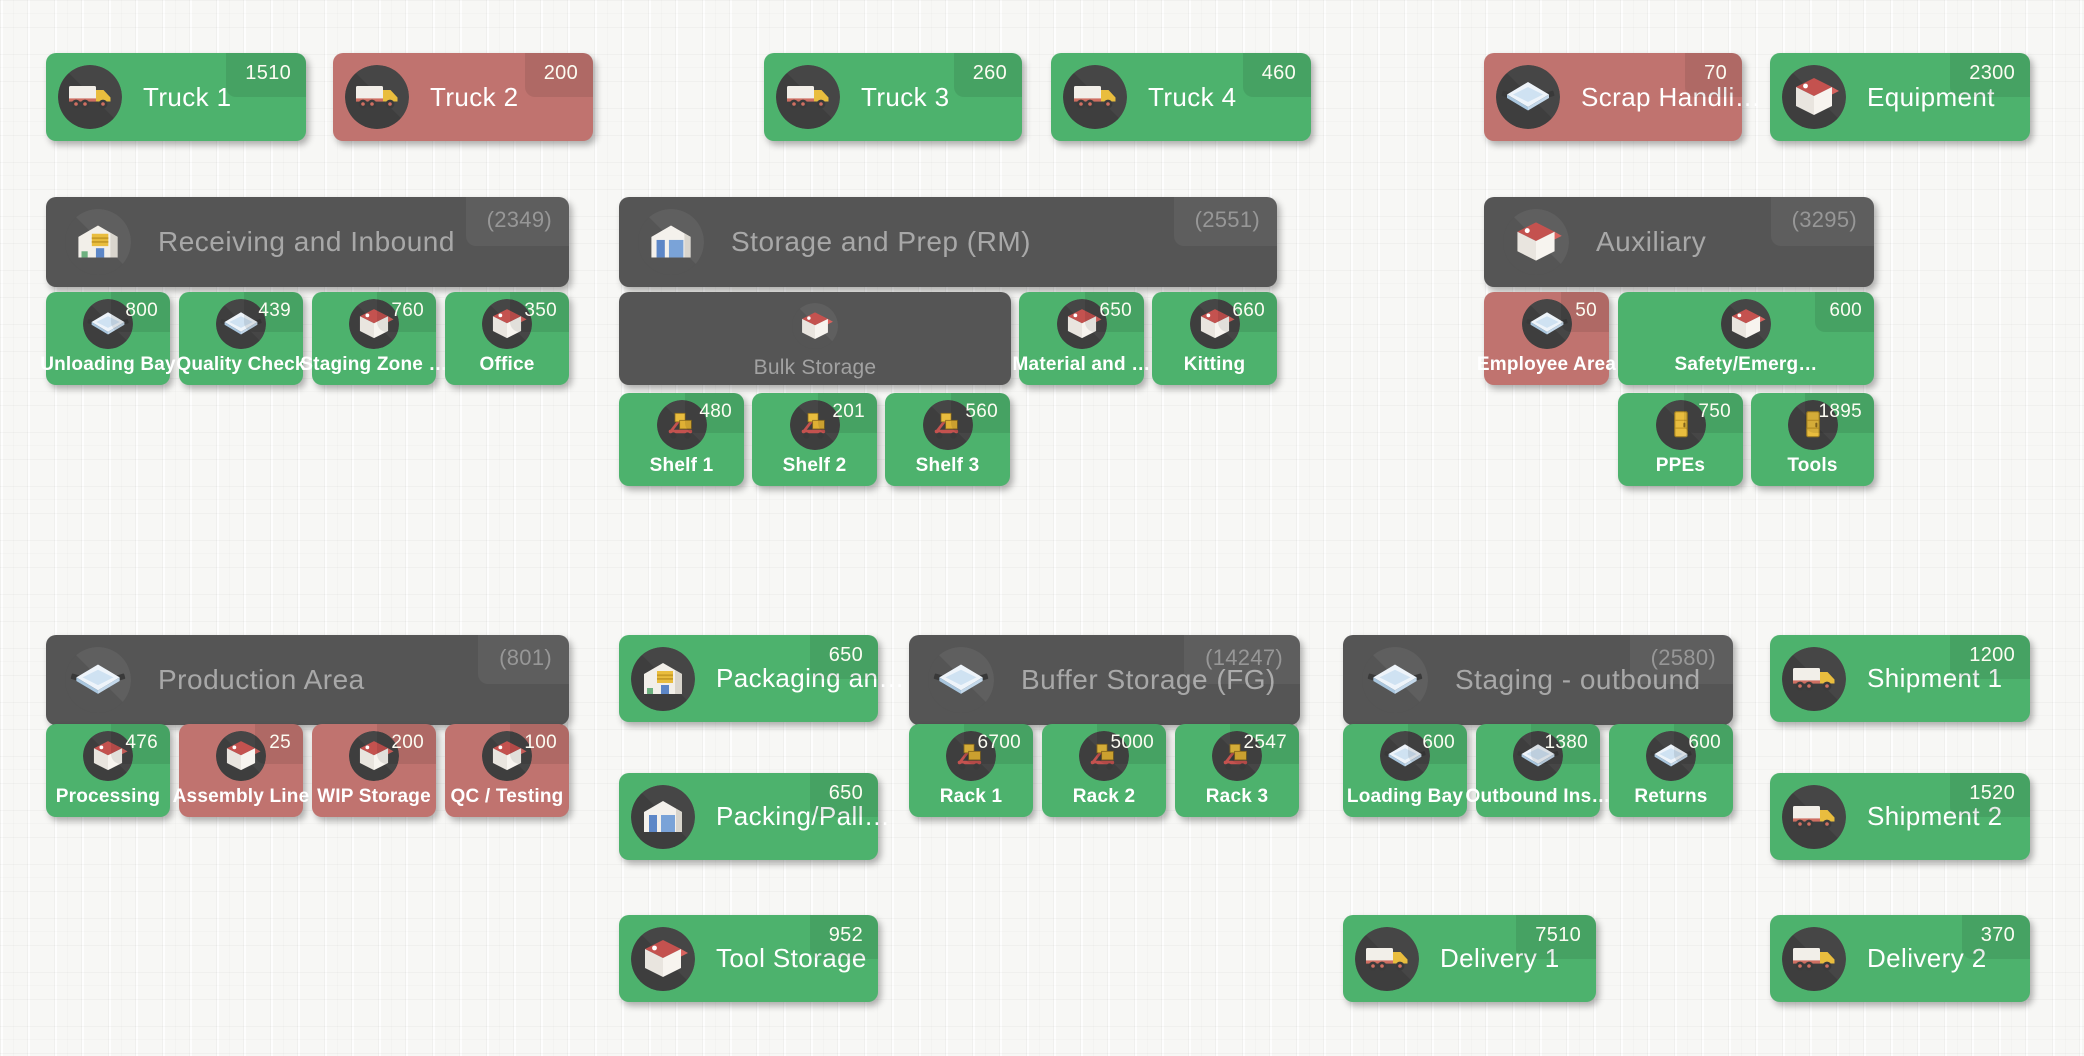 This screenshot has height=1056, width=2084. What do you see at coordinates (1822, 221) in the screenshot?
I see `section-count-badge: (3295)` at bounding box center [1822, 221].